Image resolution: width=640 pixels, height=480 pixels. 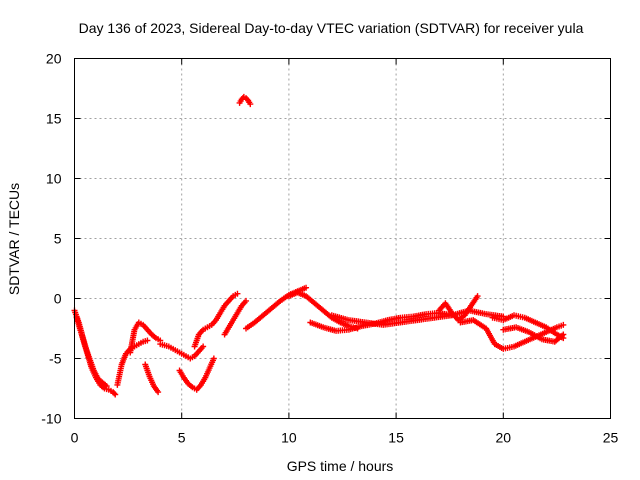 I want to click on y-tick-label: 15, so click(x=54, y=119).